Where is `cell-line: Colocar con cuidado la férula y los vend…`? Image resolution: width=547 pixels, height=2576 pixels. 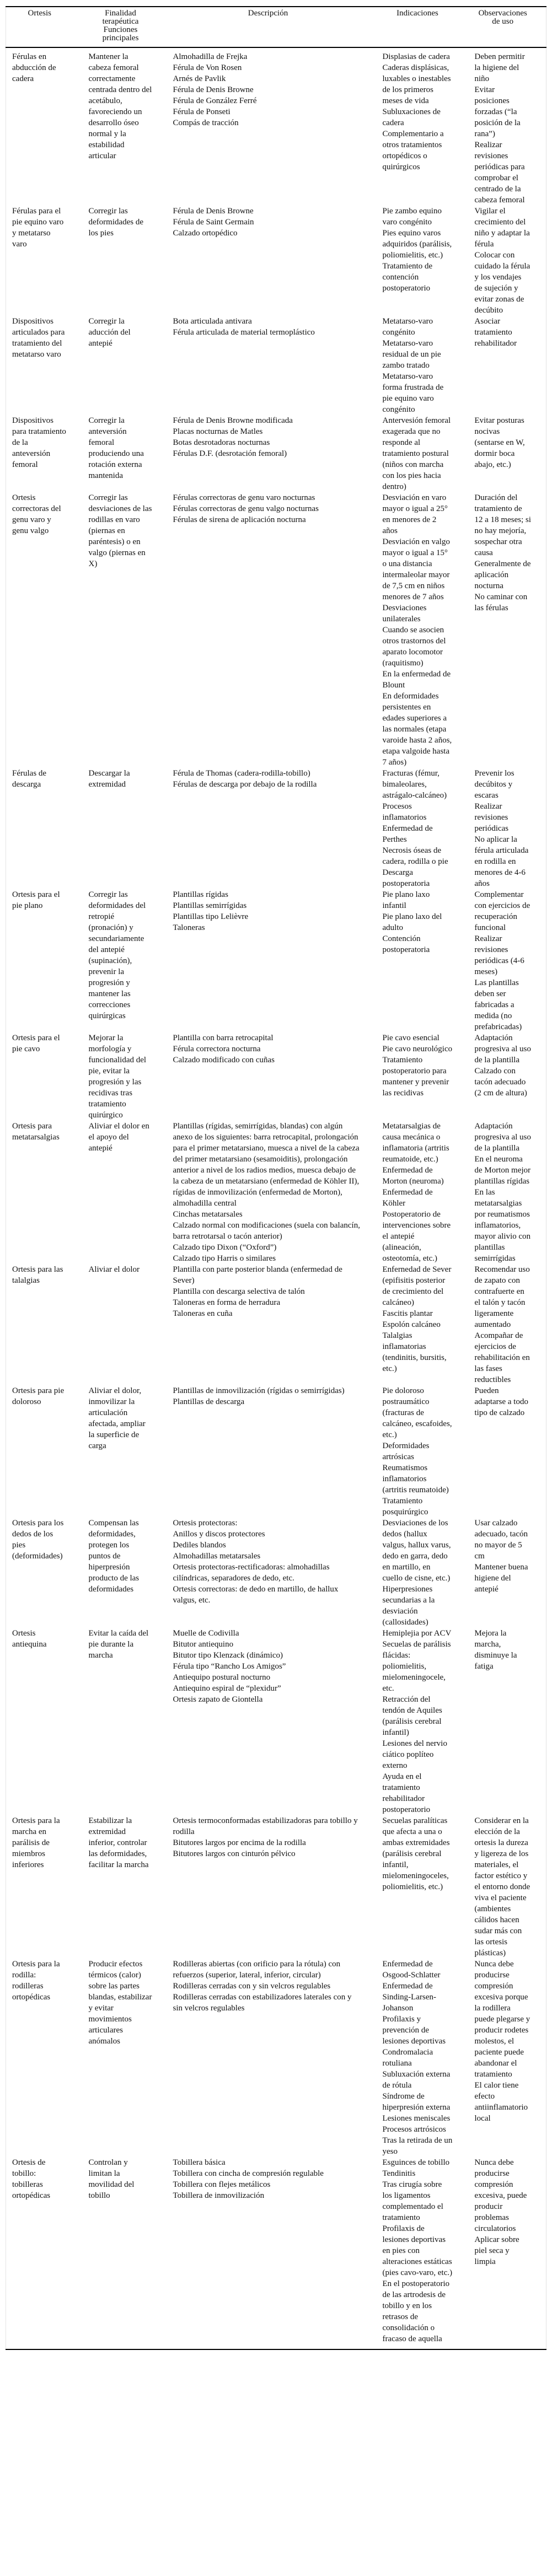 cell-line: Colocar con cuidado la férula y los vend… is located at coordinates (502, 283).